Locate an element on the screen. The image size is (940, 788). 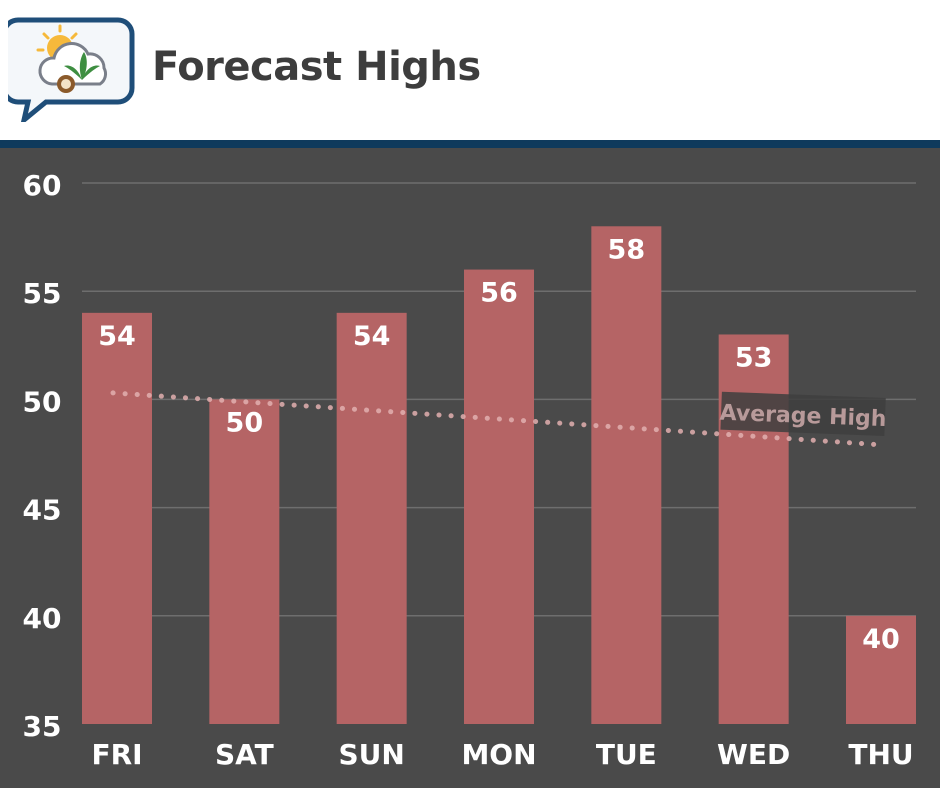
bar-value-label: 53 is located at coordinates (754, 357).